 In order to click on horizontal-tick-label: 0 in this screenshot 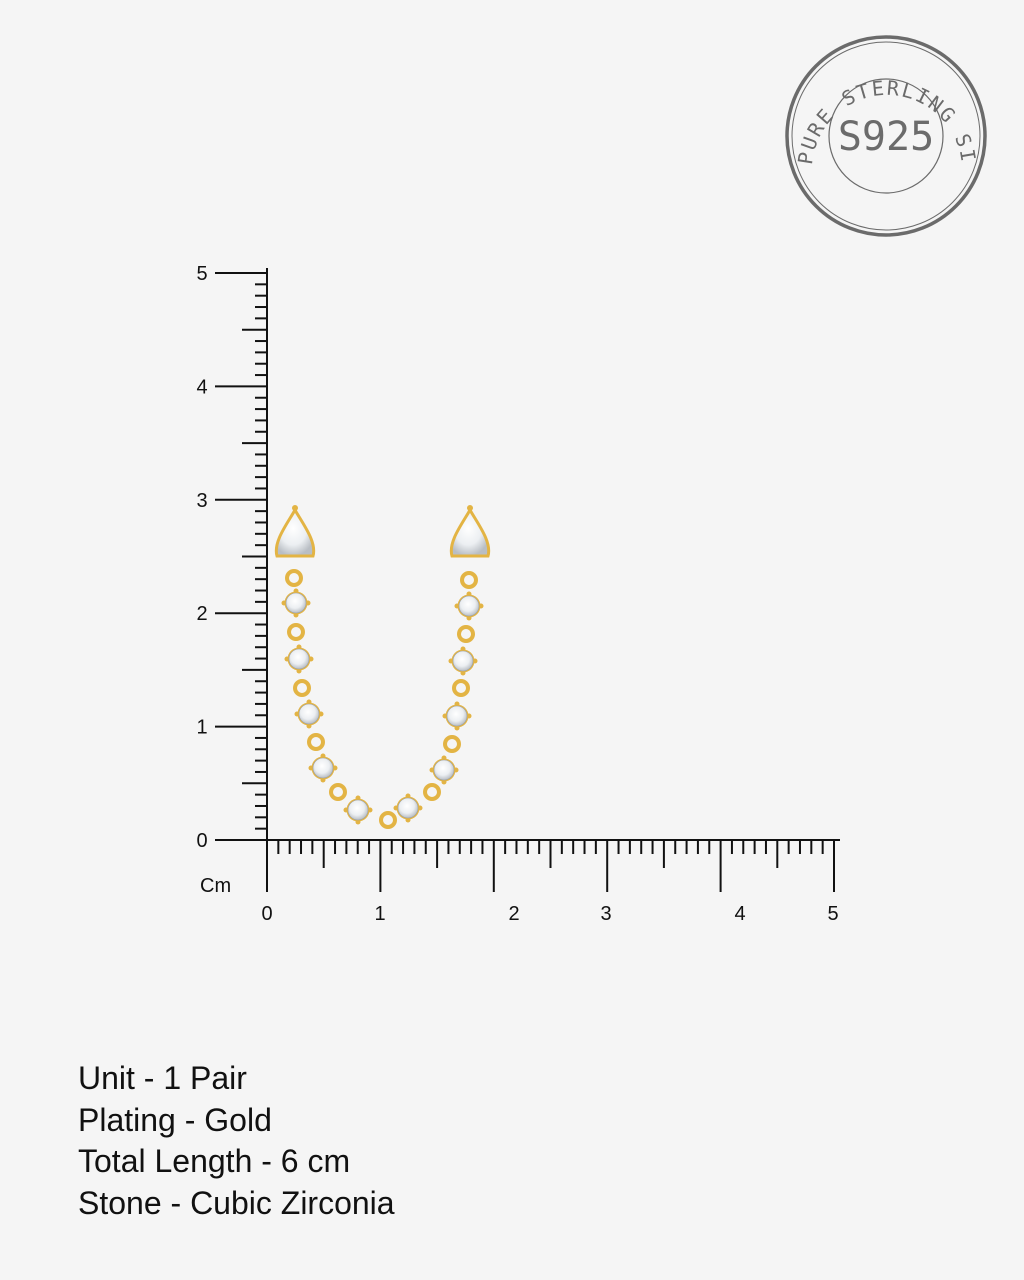, I will do `click(266, 914)`.